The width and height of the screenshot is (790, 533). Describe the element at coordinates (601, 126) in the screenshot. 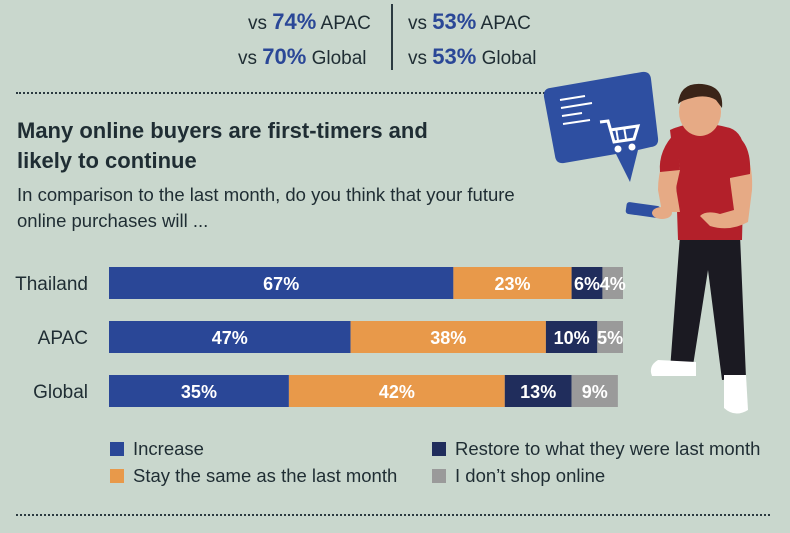

I see `shopping-cart-bubble-icon` at that location.